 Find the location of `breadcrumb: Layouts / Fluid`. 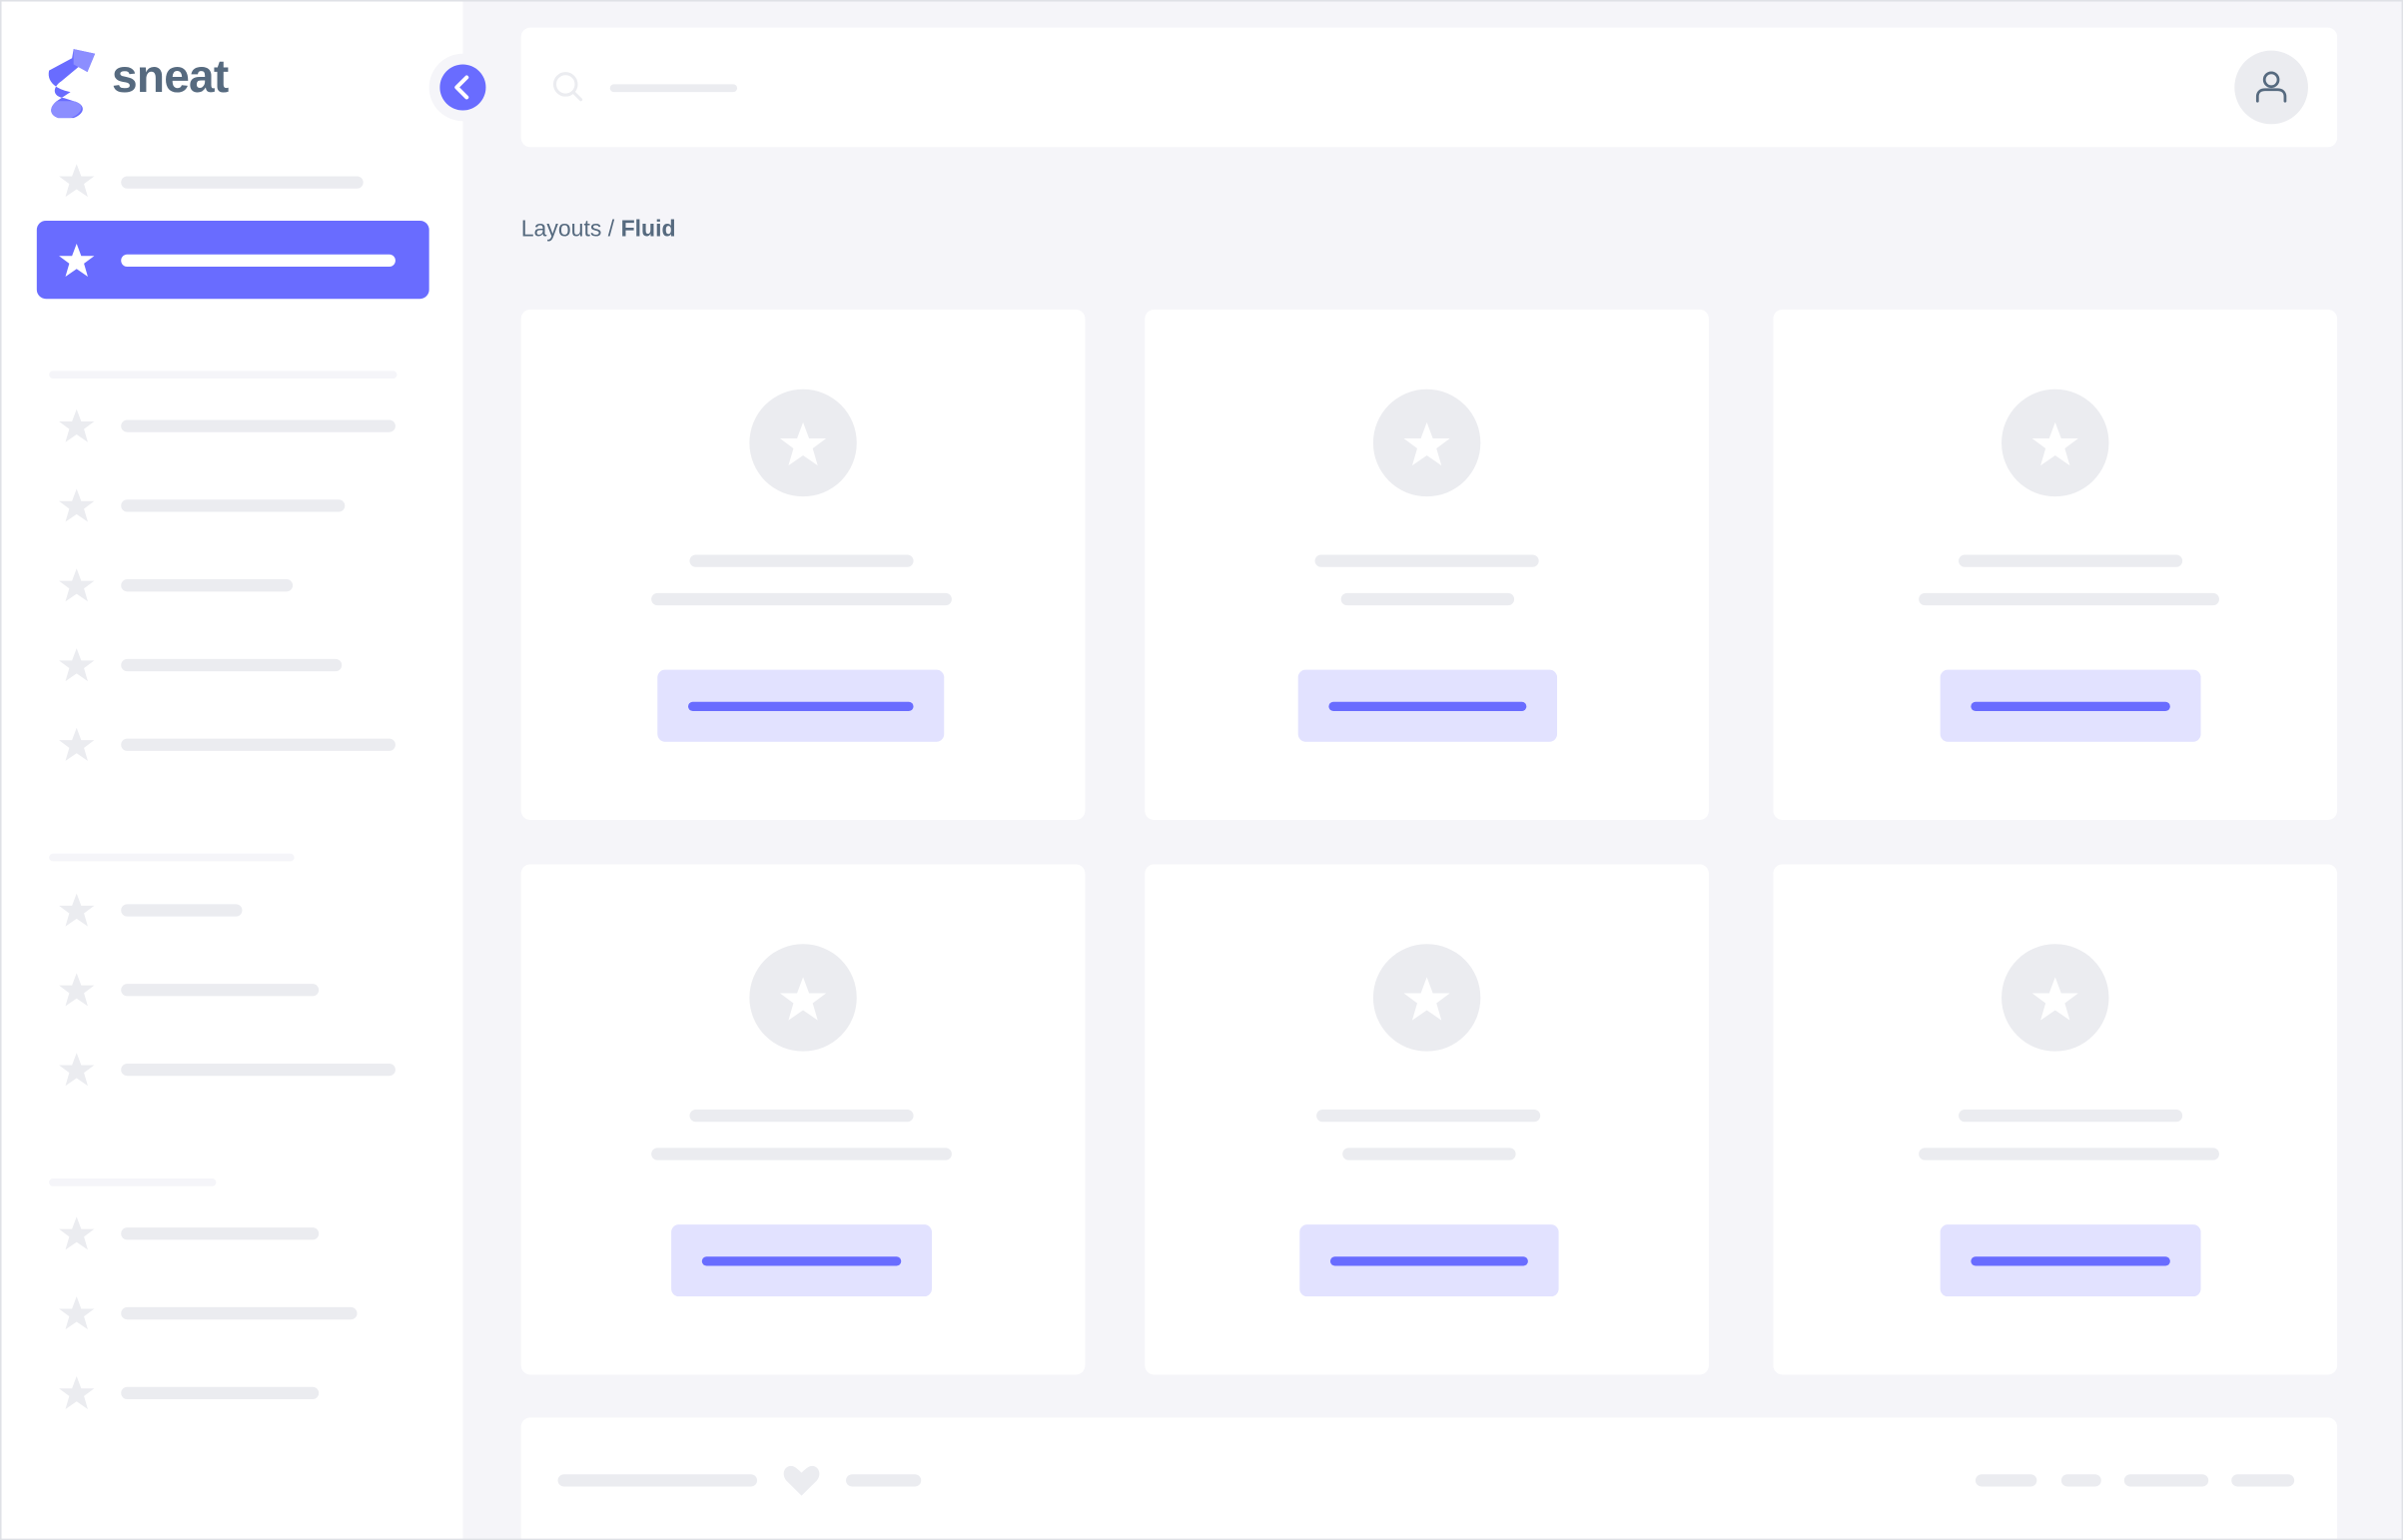

breadcrumb: Layouts / Fluid is located at coordinates (598, 229).